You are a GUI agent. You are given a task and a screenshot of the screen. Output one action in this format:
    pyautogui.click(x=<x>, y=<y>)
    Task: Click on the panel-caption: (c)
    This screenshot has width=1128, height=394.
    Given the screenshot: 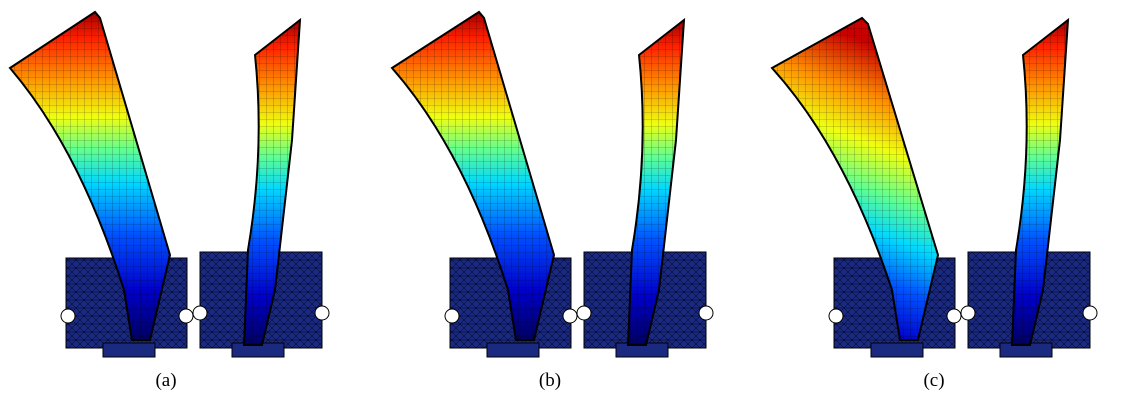 What is the action you would take?
    pyautogui.click(x=933, y=380)
    